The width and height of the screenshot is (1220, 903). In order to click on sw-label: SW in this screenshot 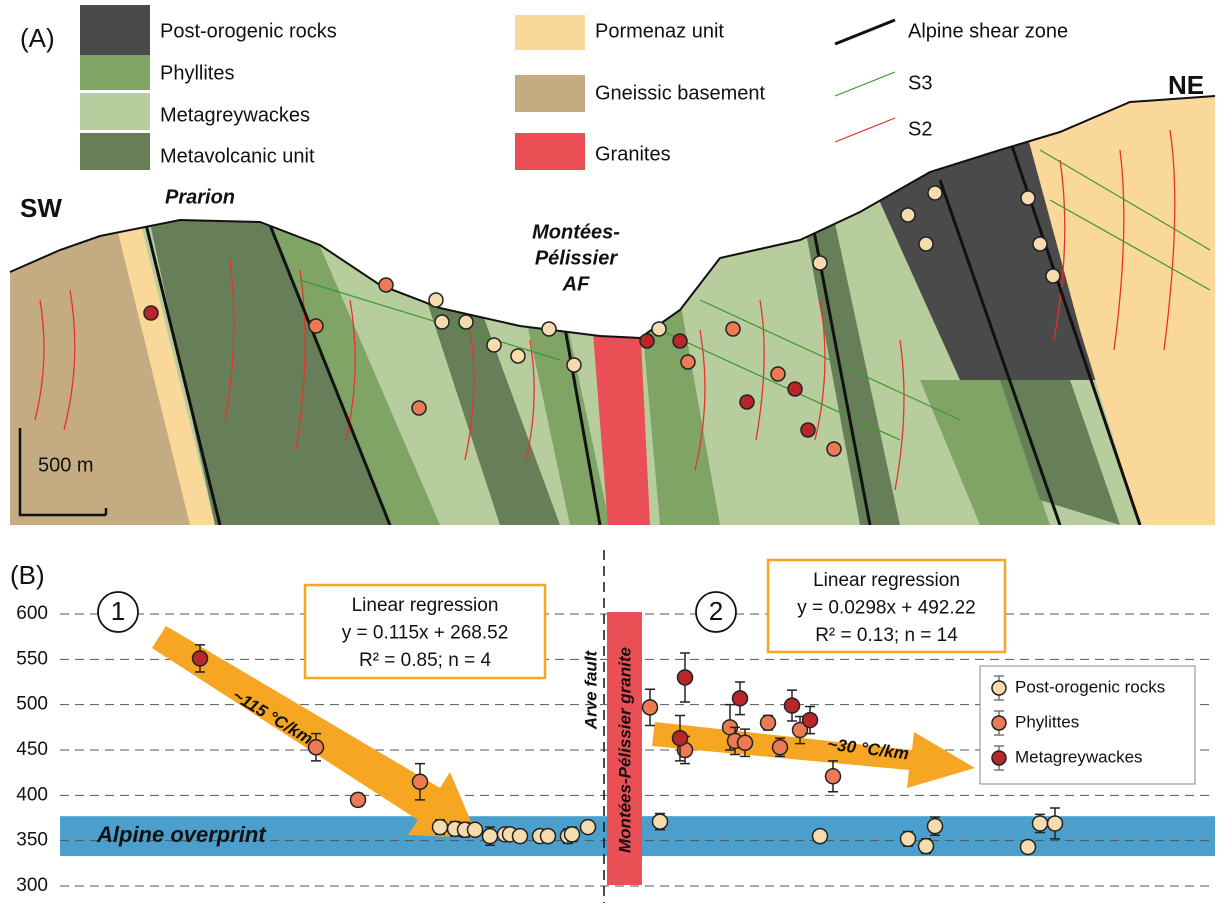, I will do `click(41, 208)`.